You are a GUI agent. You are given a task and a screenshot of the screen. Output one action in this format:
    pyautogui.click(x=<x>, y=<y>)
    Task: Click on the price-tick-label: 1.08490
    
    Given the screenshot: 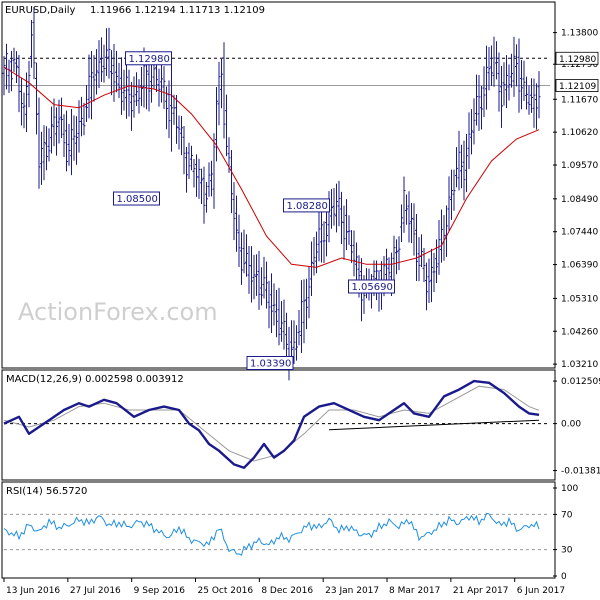 What is the action you would take?
    pyautogui.click(x=579, y=200)
    